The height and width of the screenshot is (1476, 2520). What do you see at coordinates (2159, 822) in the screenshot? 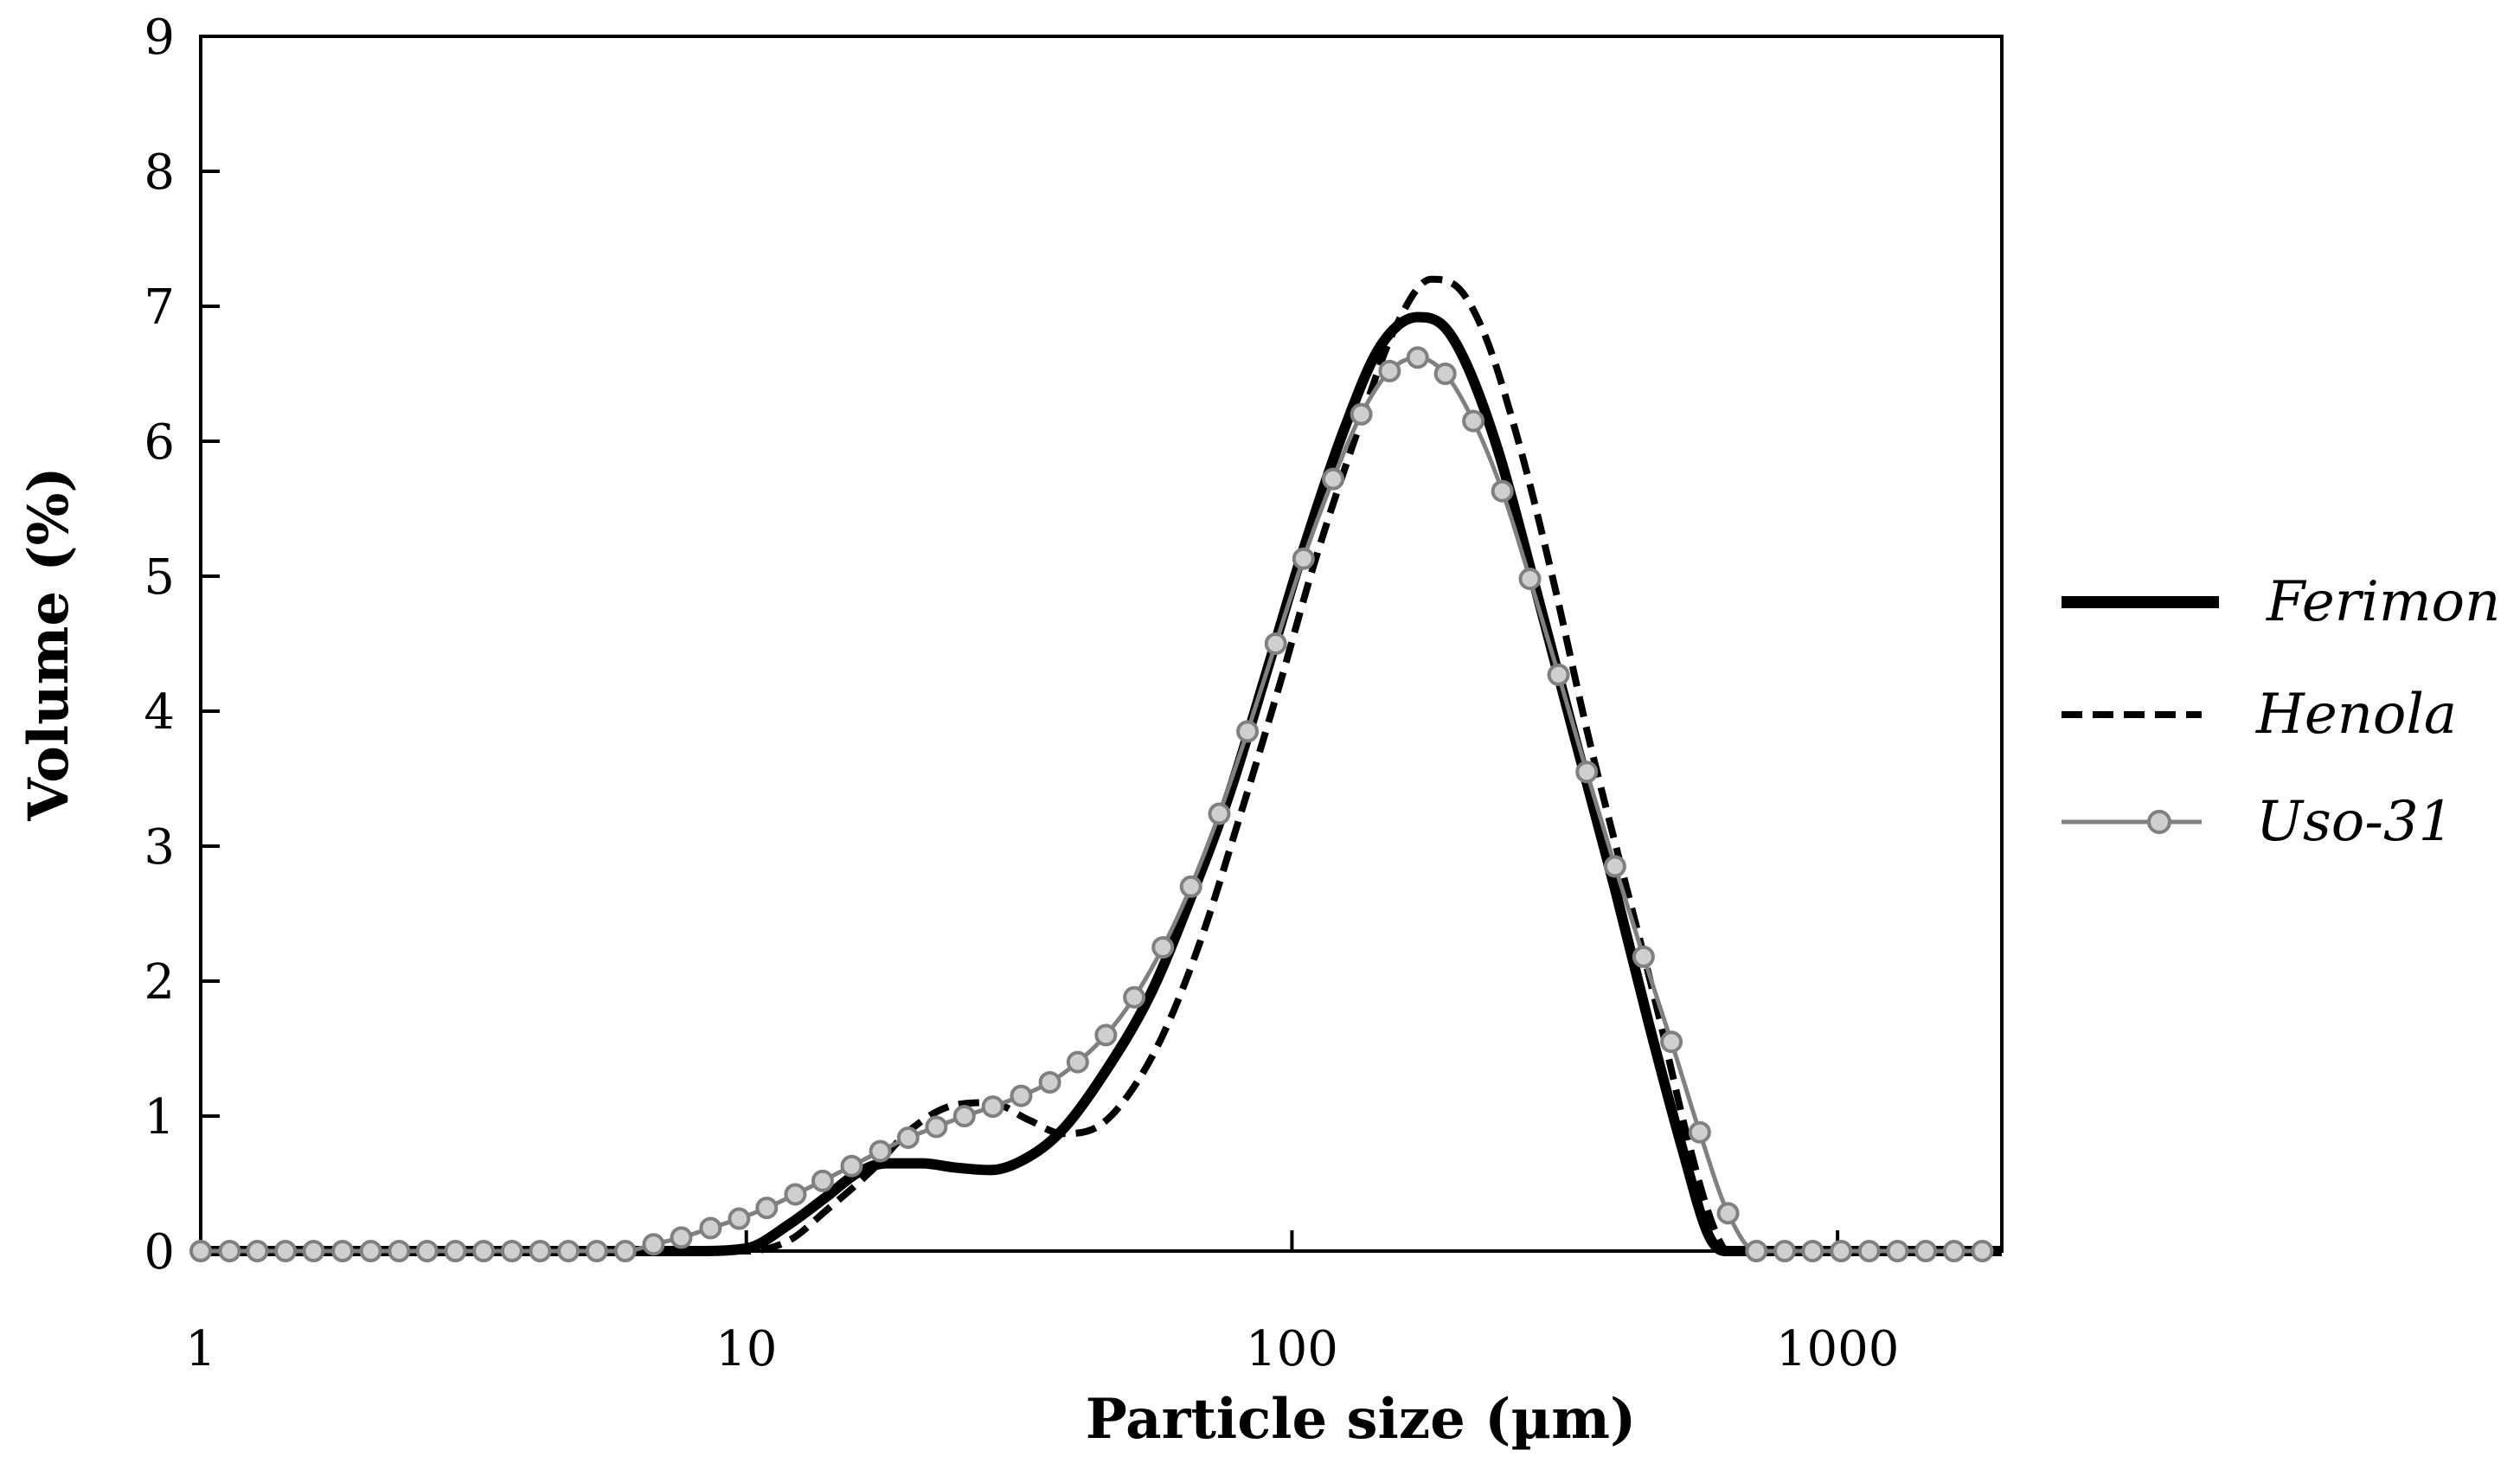
I see `legend-swatch-uso31-marker` at bounding box center [2159, 822].